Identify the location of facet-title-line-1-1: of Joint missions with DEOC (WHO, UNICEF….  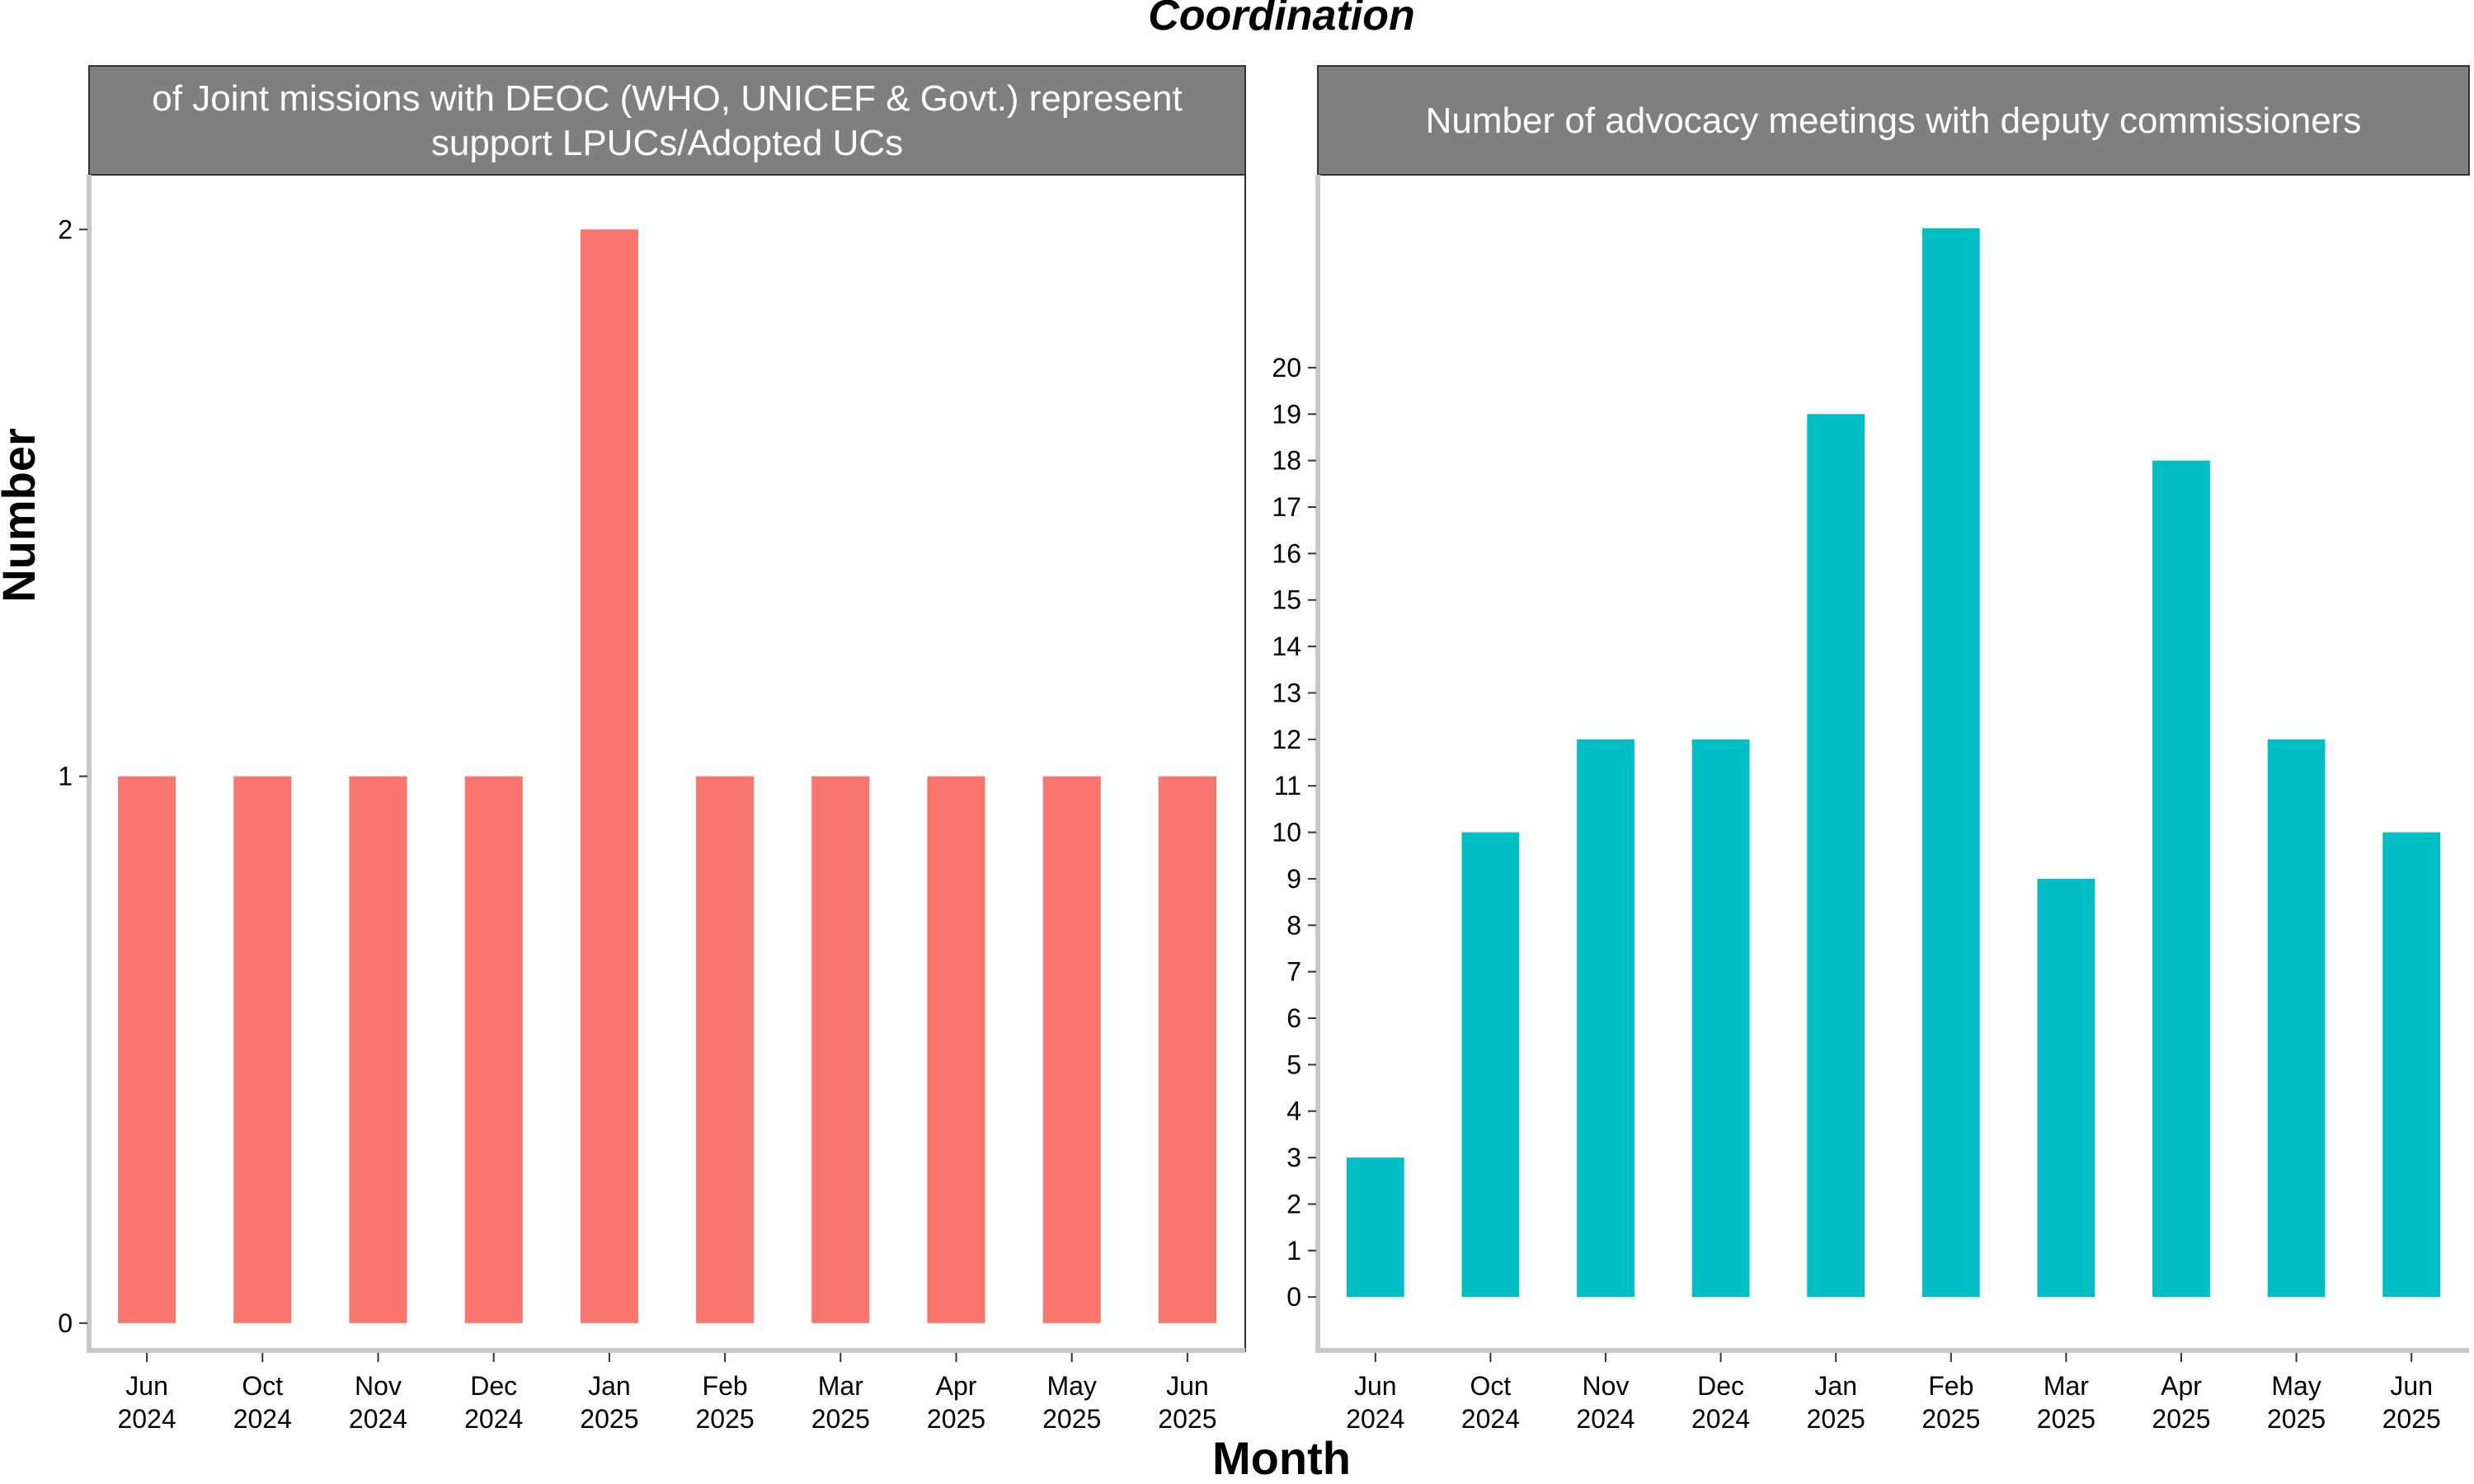
(667, 98).